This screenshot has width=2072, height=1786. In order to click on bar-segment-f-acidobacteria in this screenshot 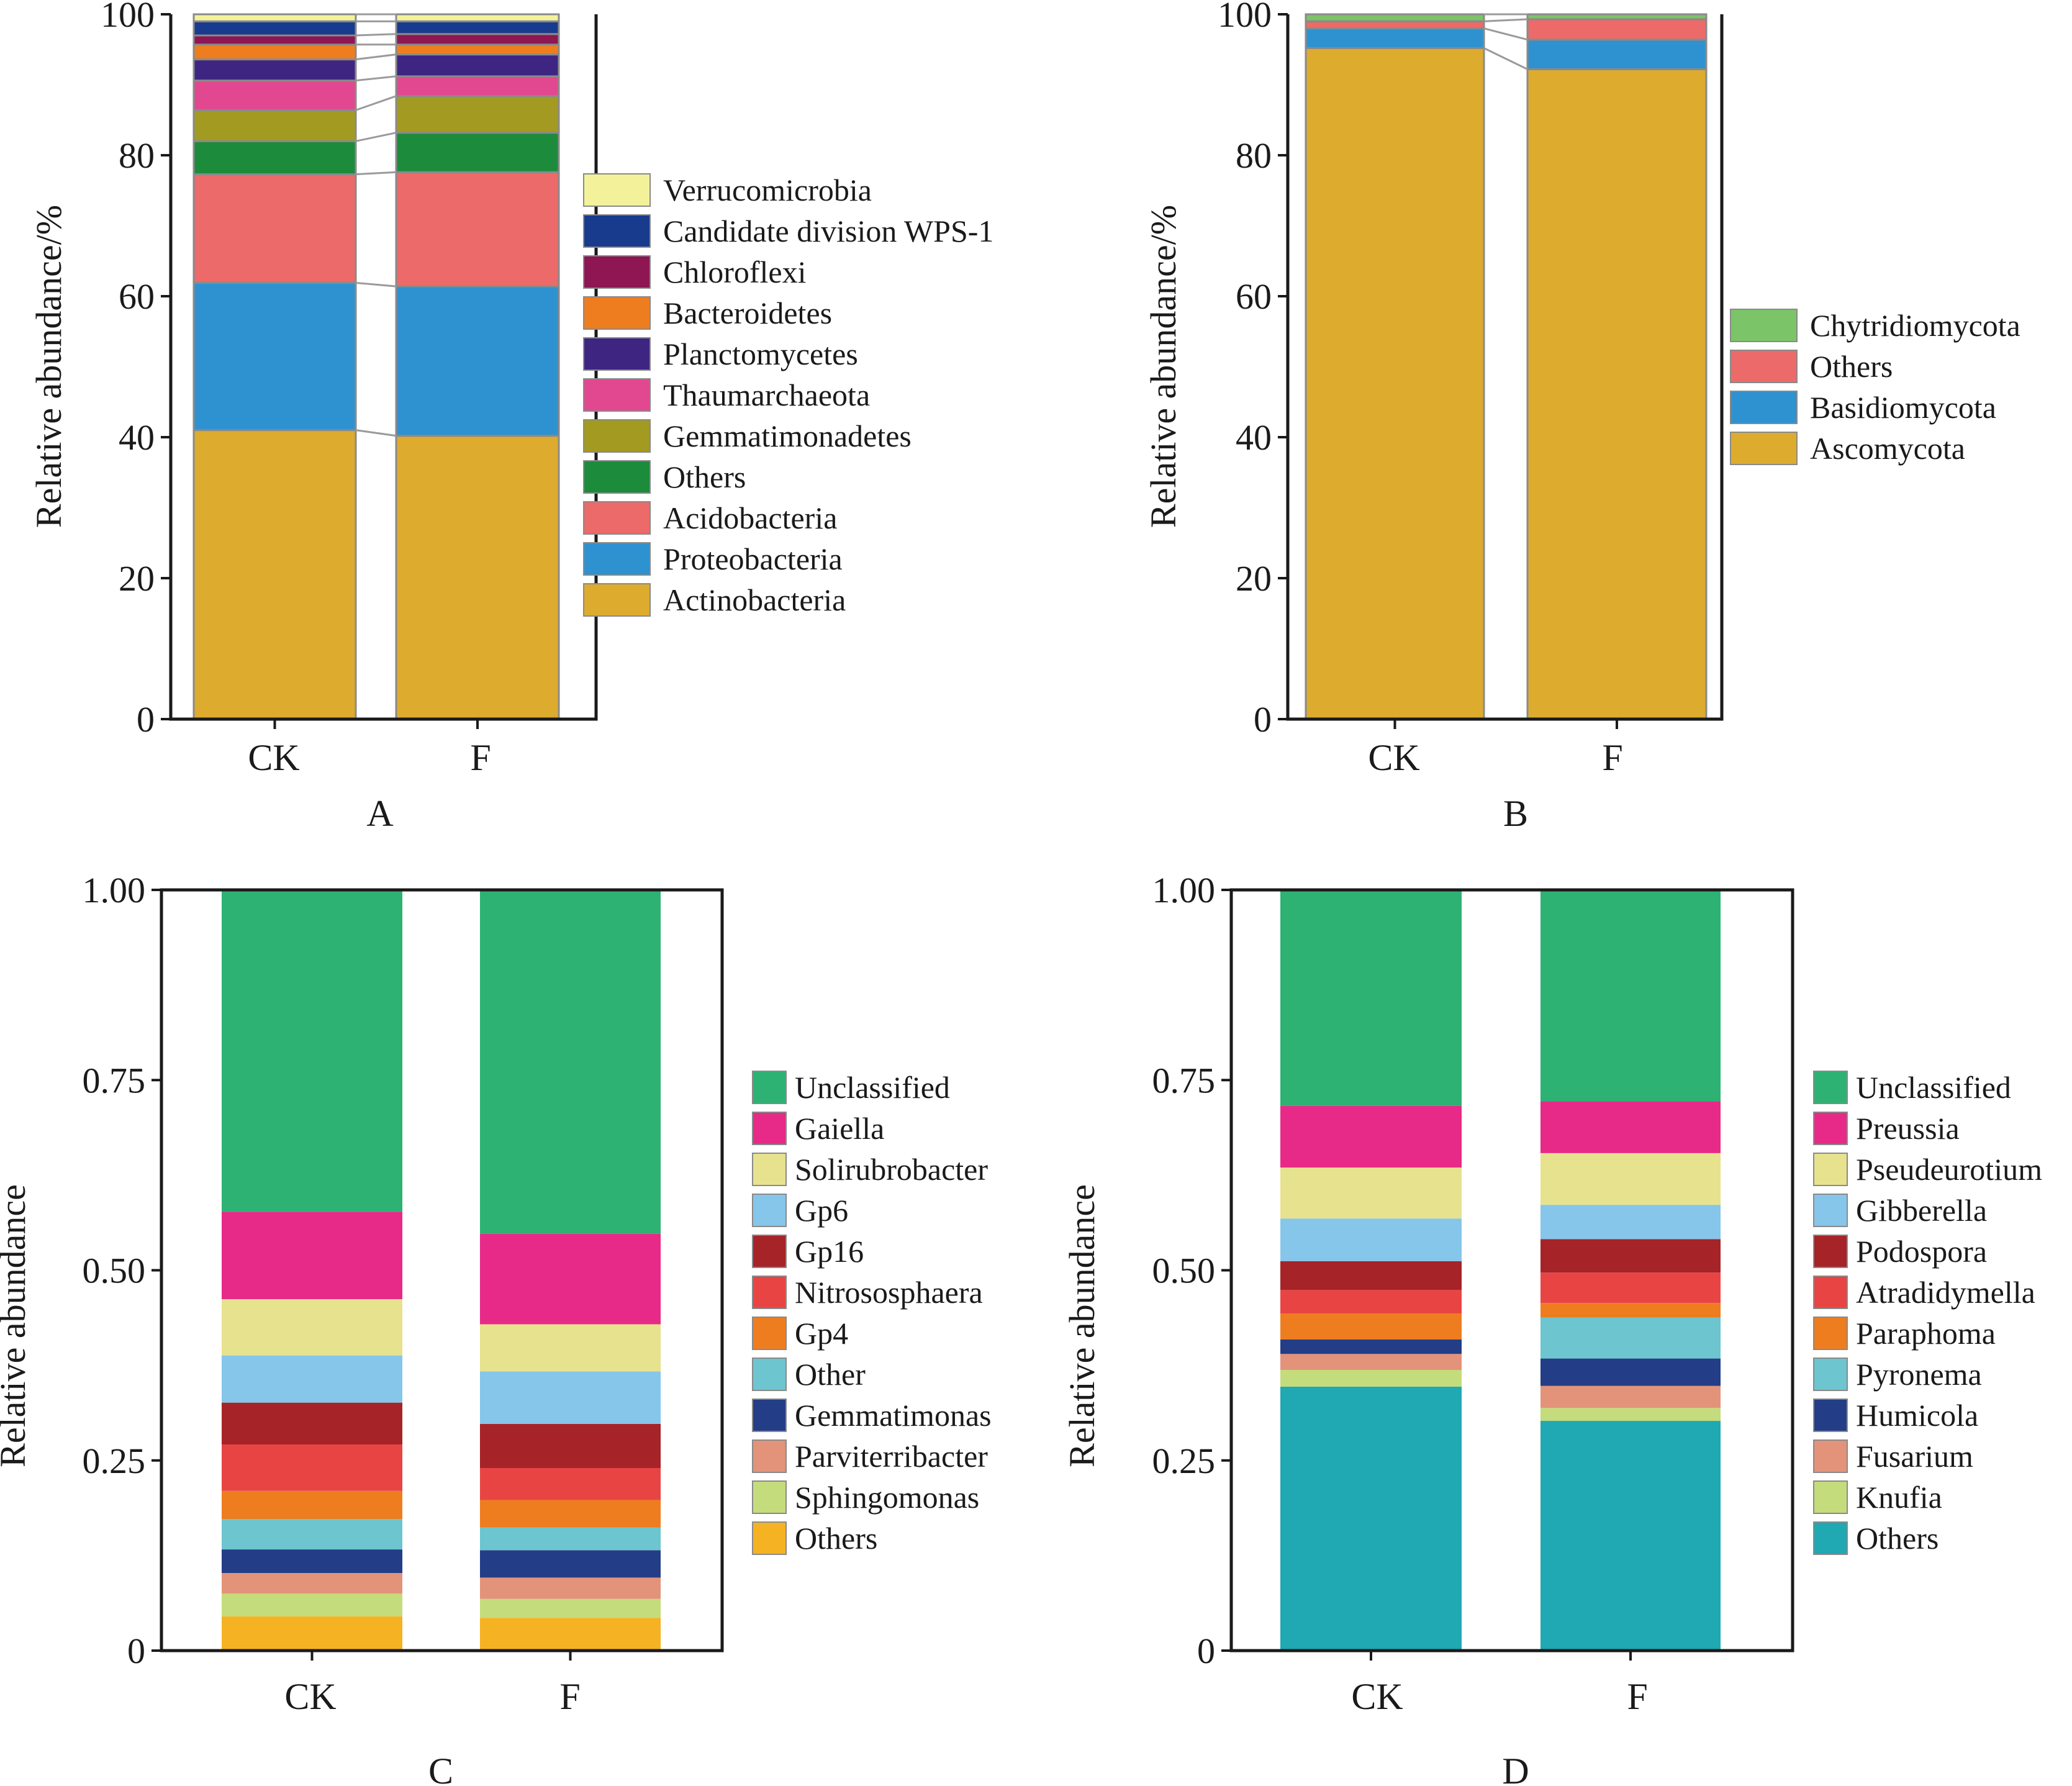, I will do `click(477, 229)`.